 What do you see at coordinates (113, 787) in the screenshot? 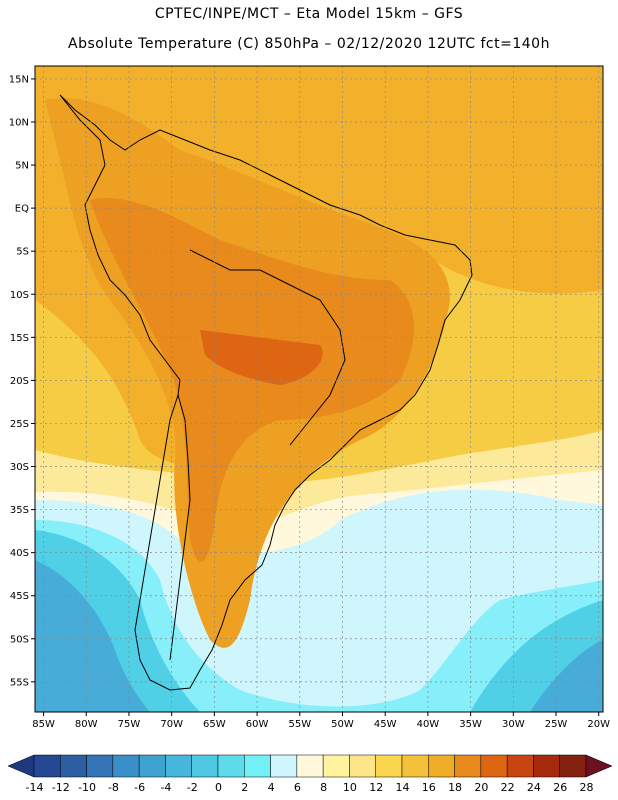
I see `colorbar-label: -8` at bounding box center [113, 787].